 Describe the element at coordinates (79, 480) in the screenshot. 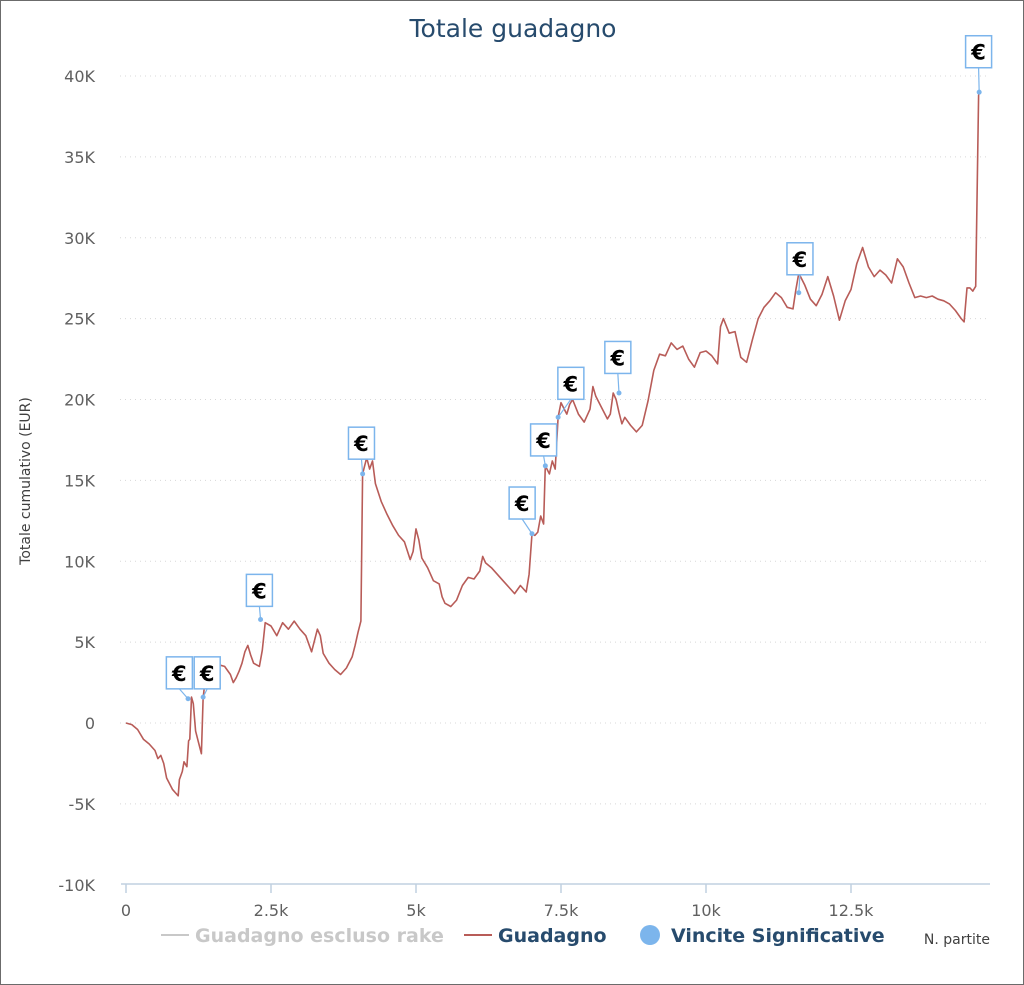

I see `y-tick-label: 15K` at that location.